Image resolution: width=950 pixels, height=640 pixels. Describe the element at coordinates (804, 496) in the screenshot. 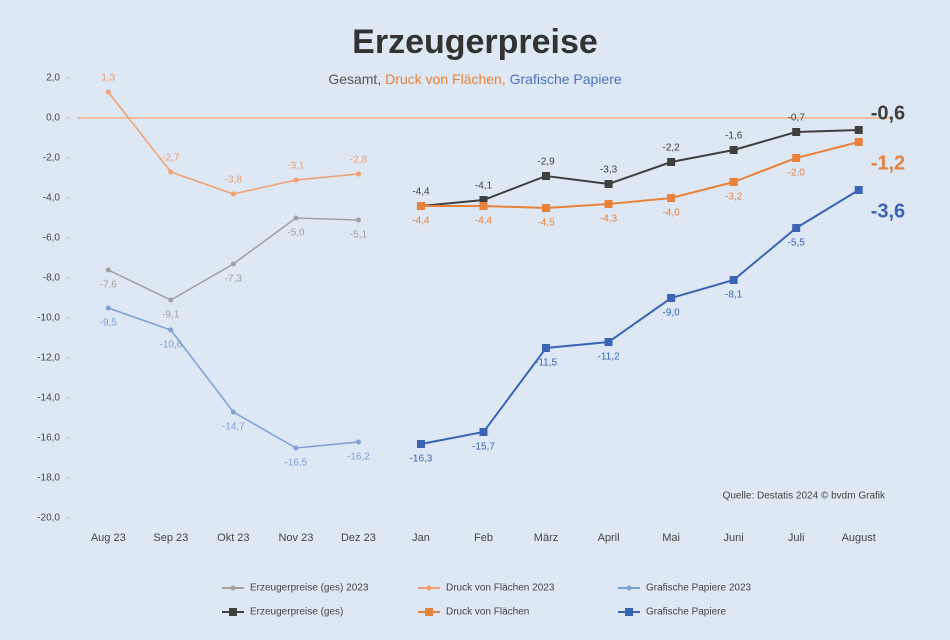

I see `source-note: Quelle: Destatis 2024 © bvdm Grafik` at that location.